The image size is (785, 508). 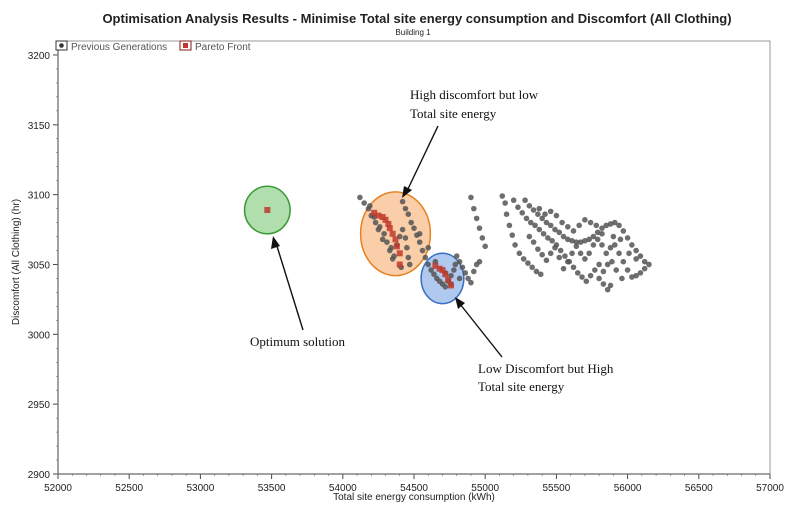 What do you see at coordinates (422, 158) in the screenshot?
I see `arrow-high-discomfort` at bounding box center [422, 158].